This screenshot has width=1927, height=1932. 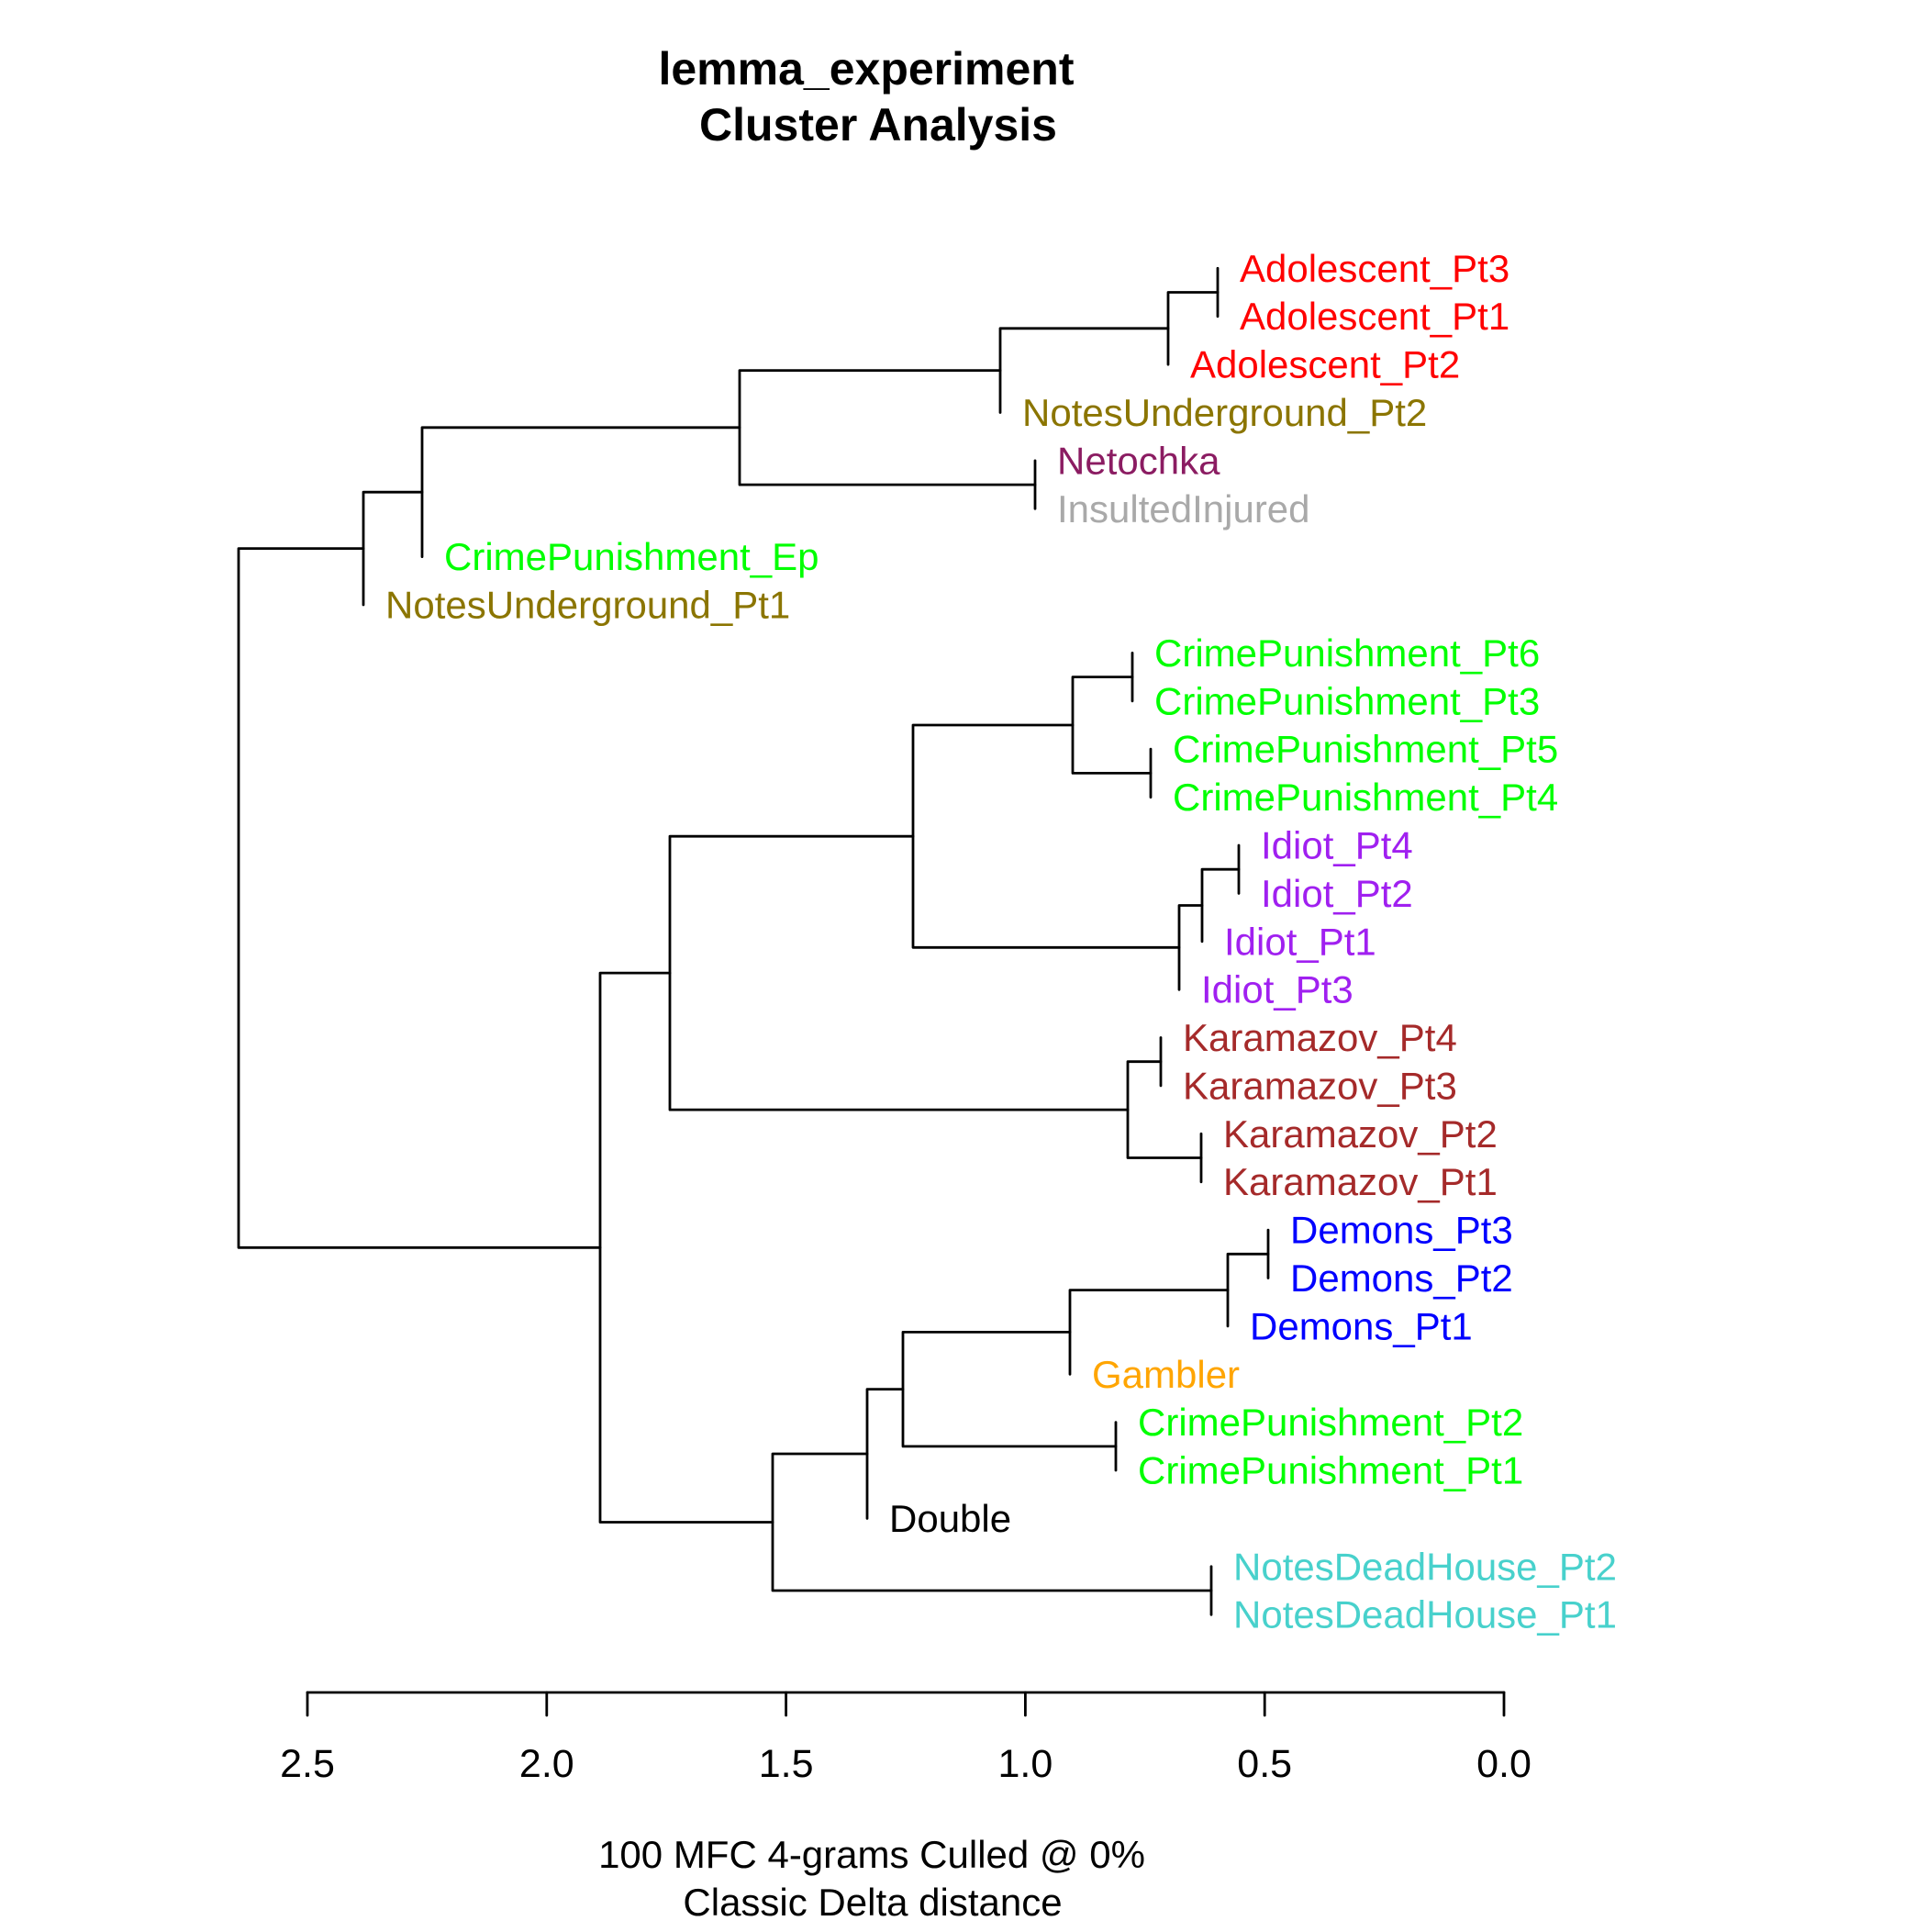 I want to click on svg-text: Idiot_Pt2, so click(x=1337, y=893).